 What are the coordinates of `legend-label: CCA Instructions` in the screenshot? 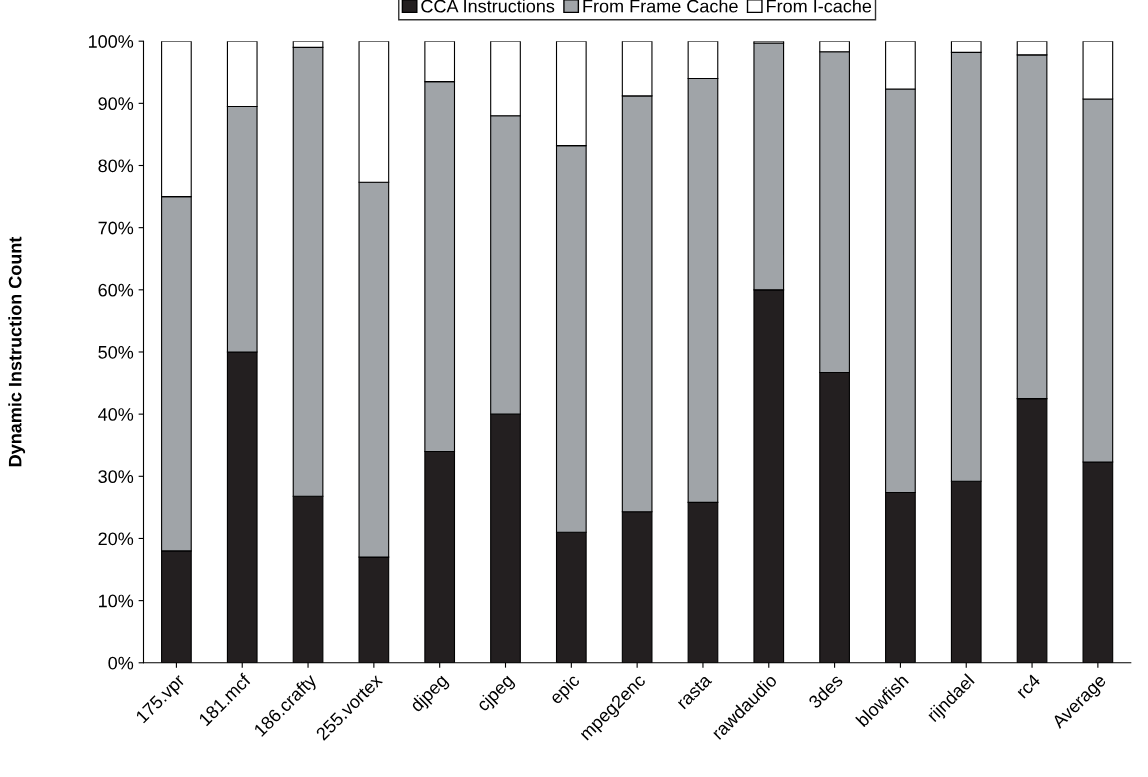 It's located at (488, 6).